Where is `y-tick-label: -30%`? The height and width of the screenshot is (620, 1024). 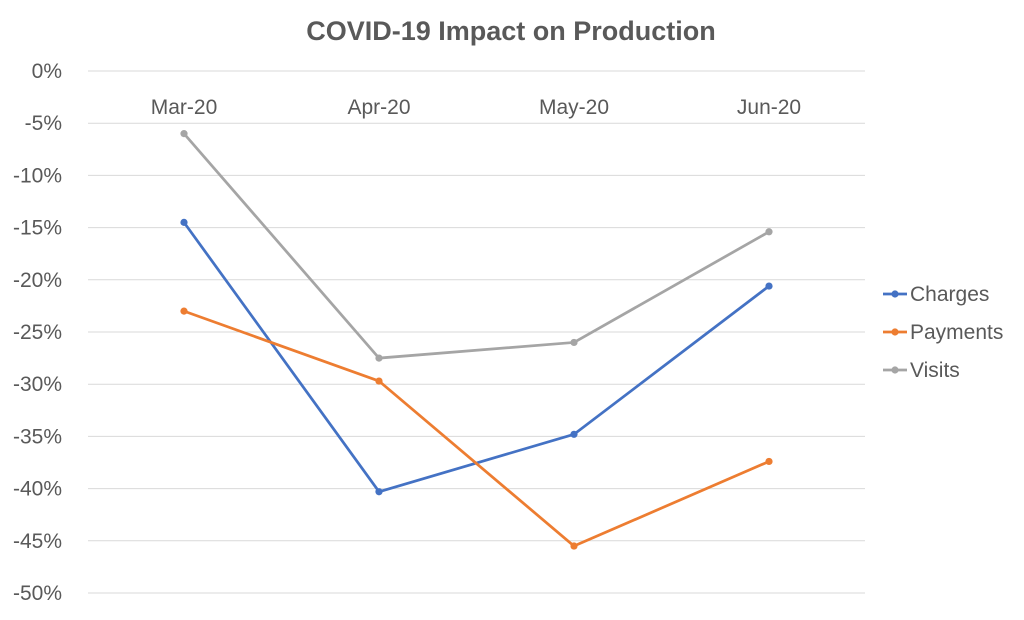
y-tick-label: -30% is located at coordinates (37, 384).